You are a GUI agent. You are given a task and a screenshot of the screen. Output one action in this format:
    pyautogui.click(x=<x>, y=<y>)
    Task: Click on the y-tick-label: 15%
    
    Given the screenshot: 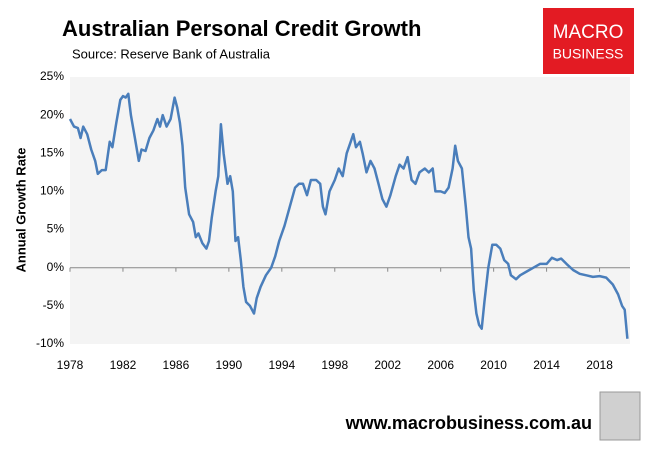 What is the action you would take?
    pyautogui.click(x=52, y=152)
    